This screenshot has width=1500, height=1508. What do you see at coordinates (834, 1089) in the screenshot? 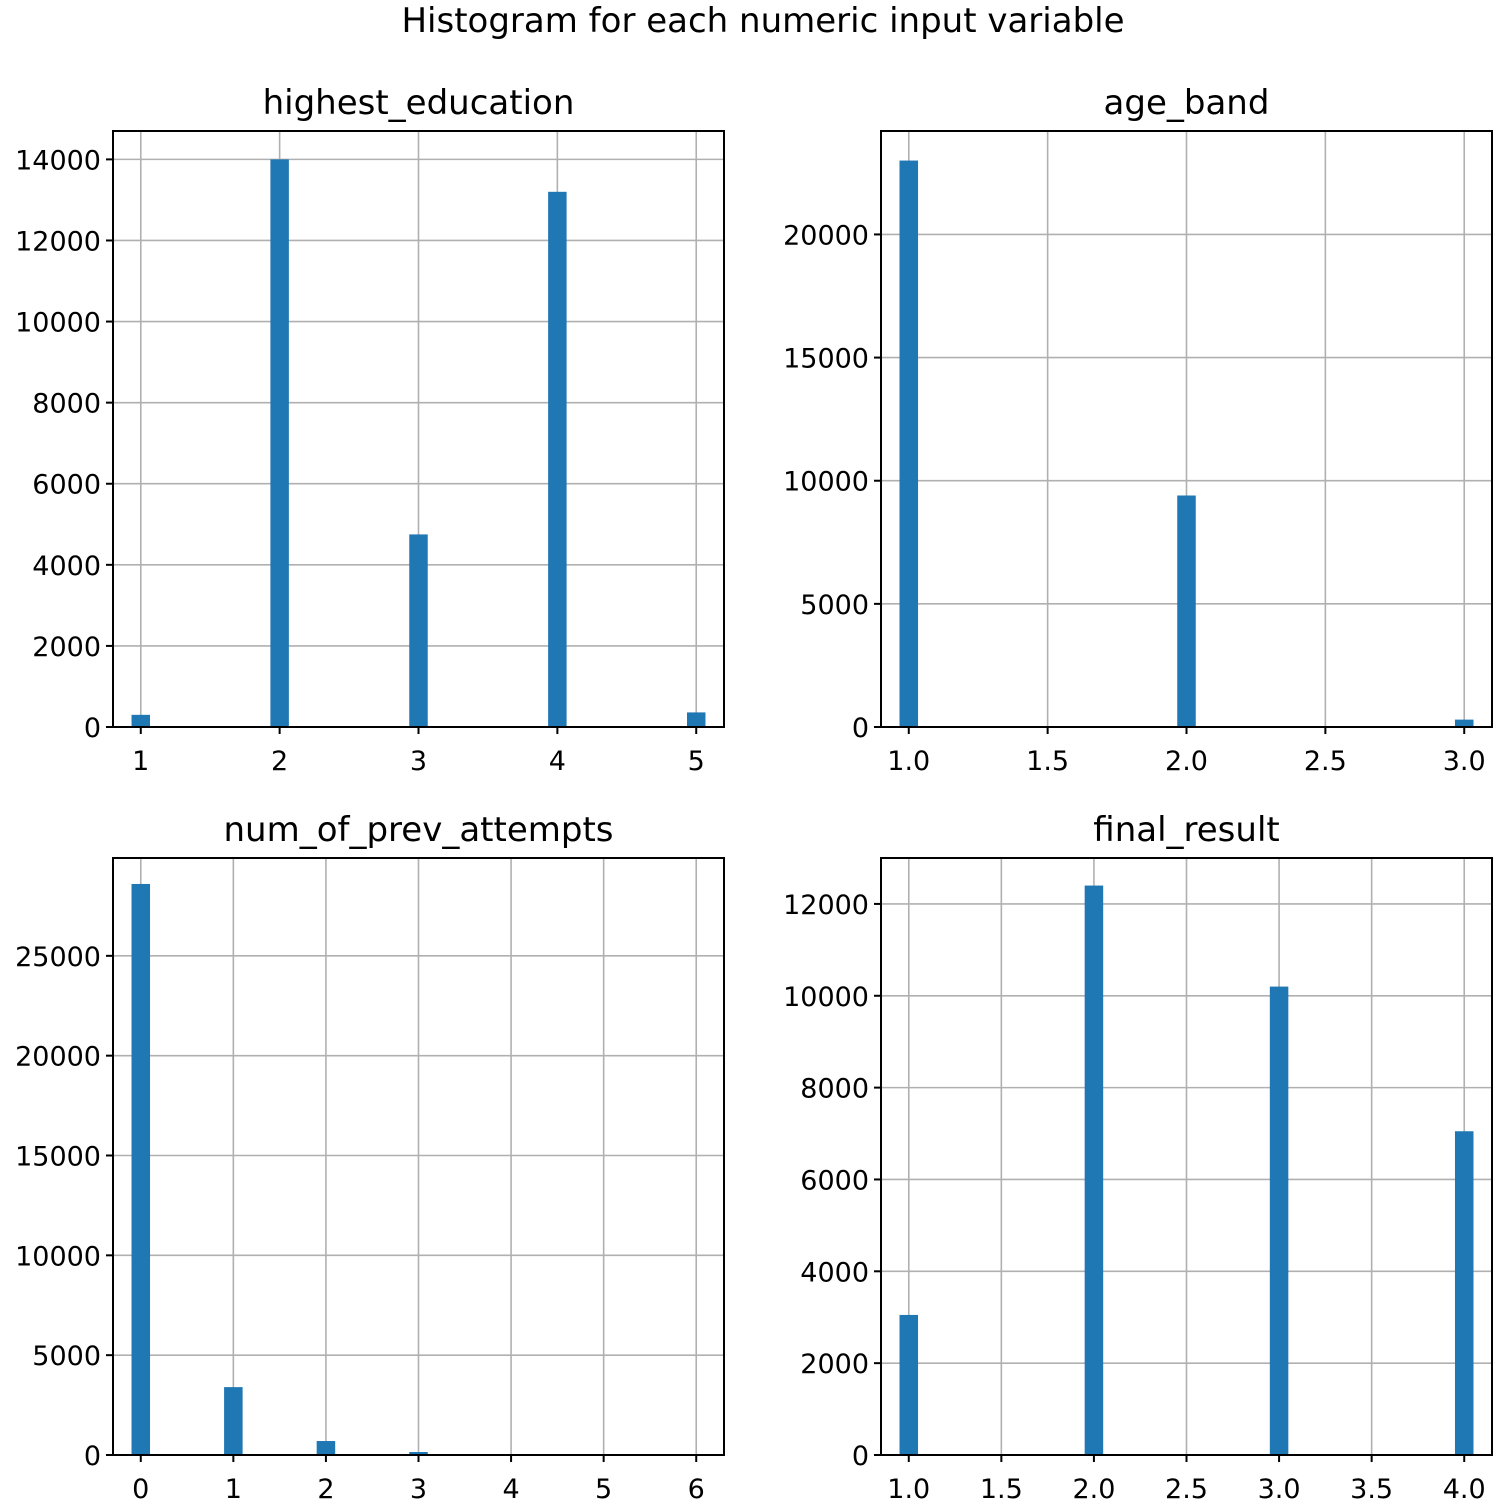
I see `final-result-ytick-label-4: 8000` at bounding box center [834, 1089].